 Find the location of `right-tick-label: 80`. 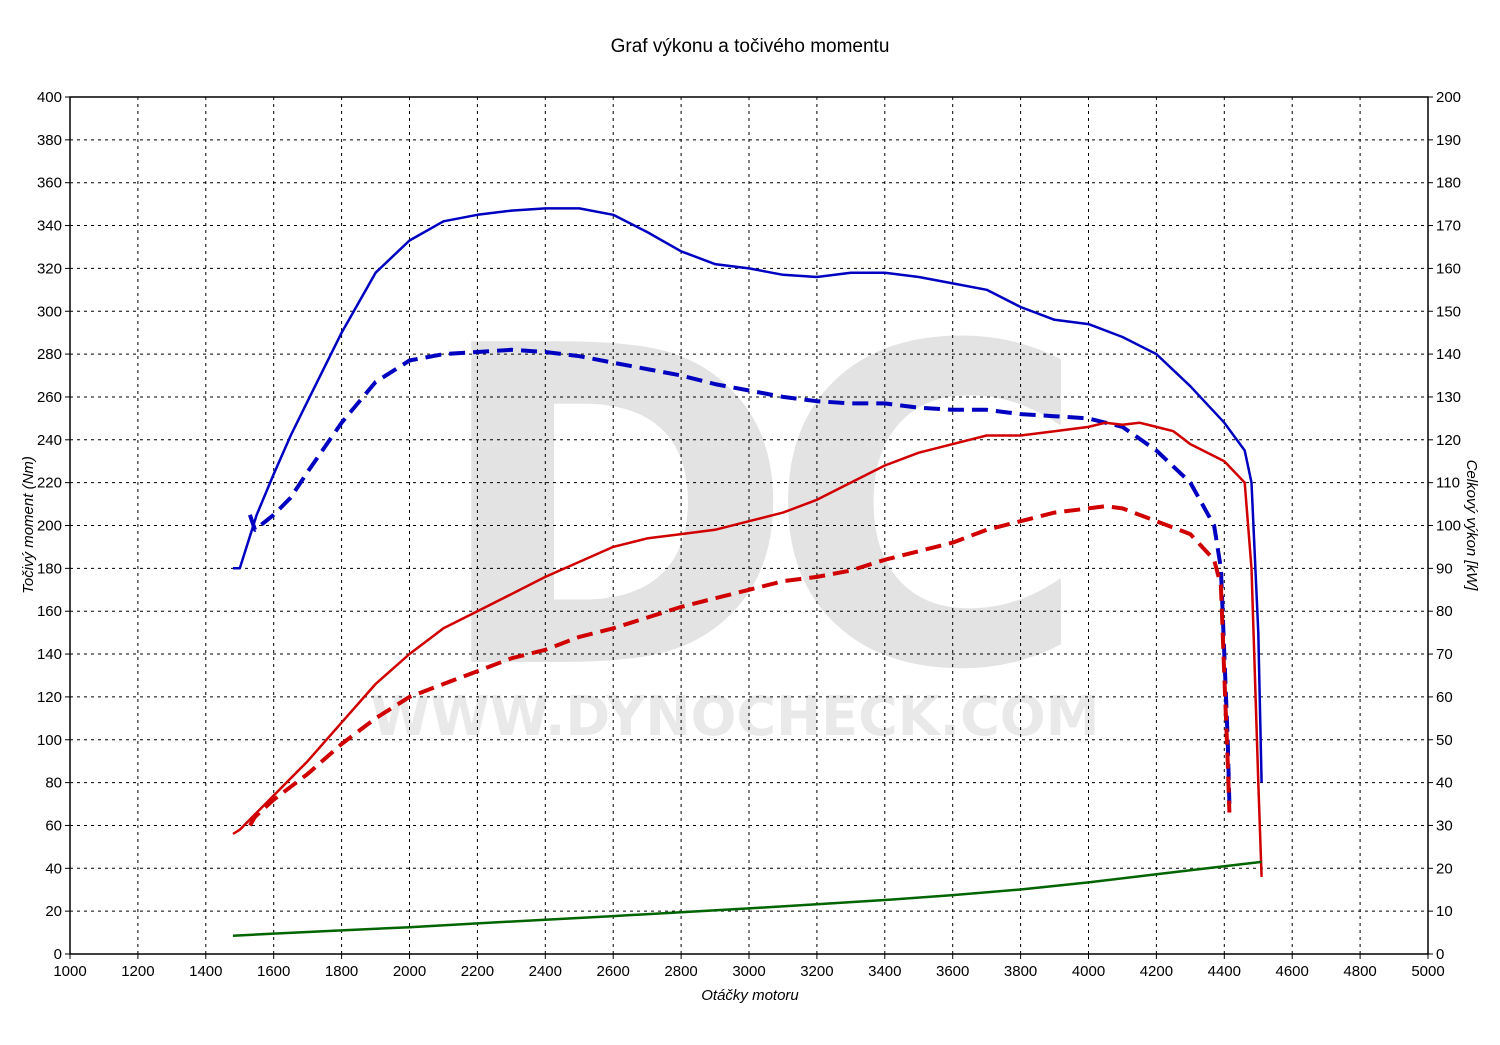

right-tick-label: 80 is located at coordinates (1444, 611).